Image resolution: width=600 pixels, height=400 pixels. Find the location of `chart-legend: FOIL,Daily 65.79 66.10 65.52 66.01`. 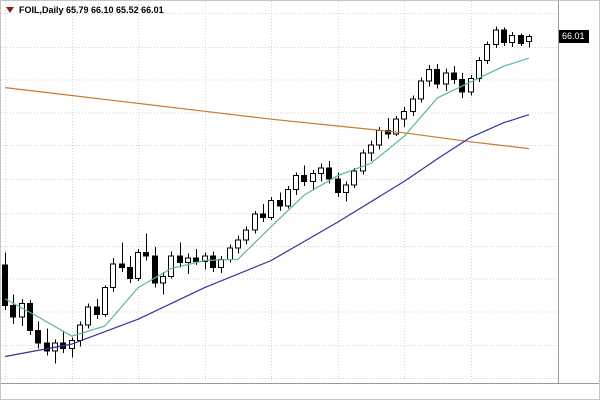

chart-legend: FOIL,Daily 65.79 66.10 65.52 66.01 is located at coordinates (85, 10).